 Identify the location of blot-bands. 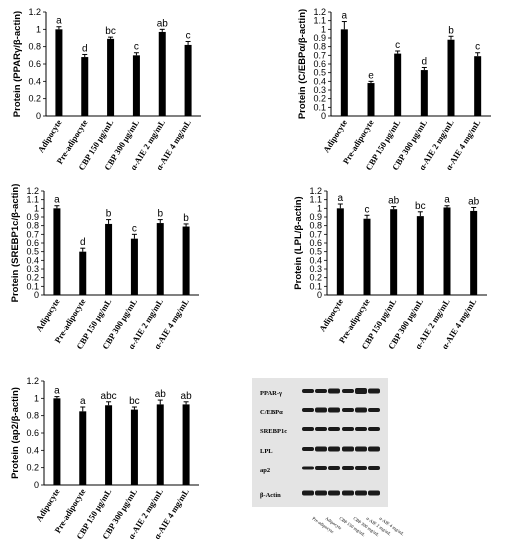
(341, 442).